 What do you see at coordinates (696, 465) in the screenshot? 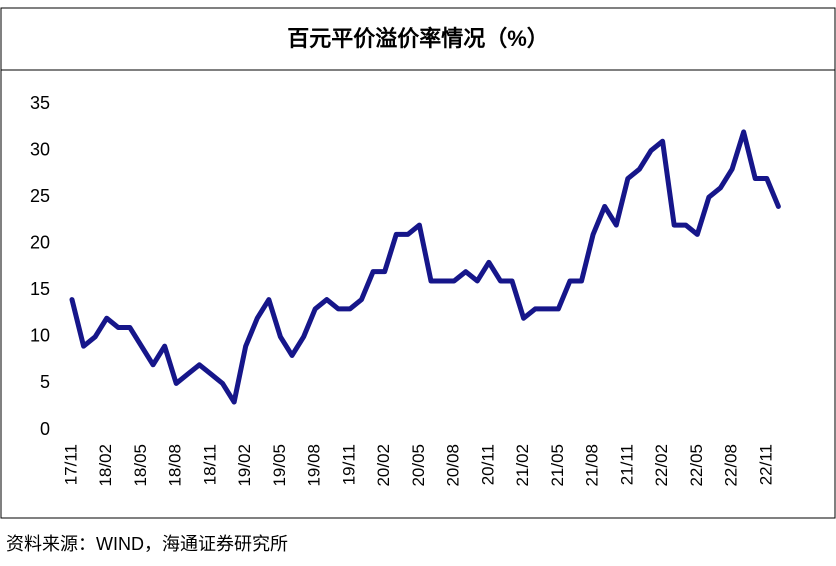
I see `x-tick-label: 22/05` at bounding box center [696, 465].